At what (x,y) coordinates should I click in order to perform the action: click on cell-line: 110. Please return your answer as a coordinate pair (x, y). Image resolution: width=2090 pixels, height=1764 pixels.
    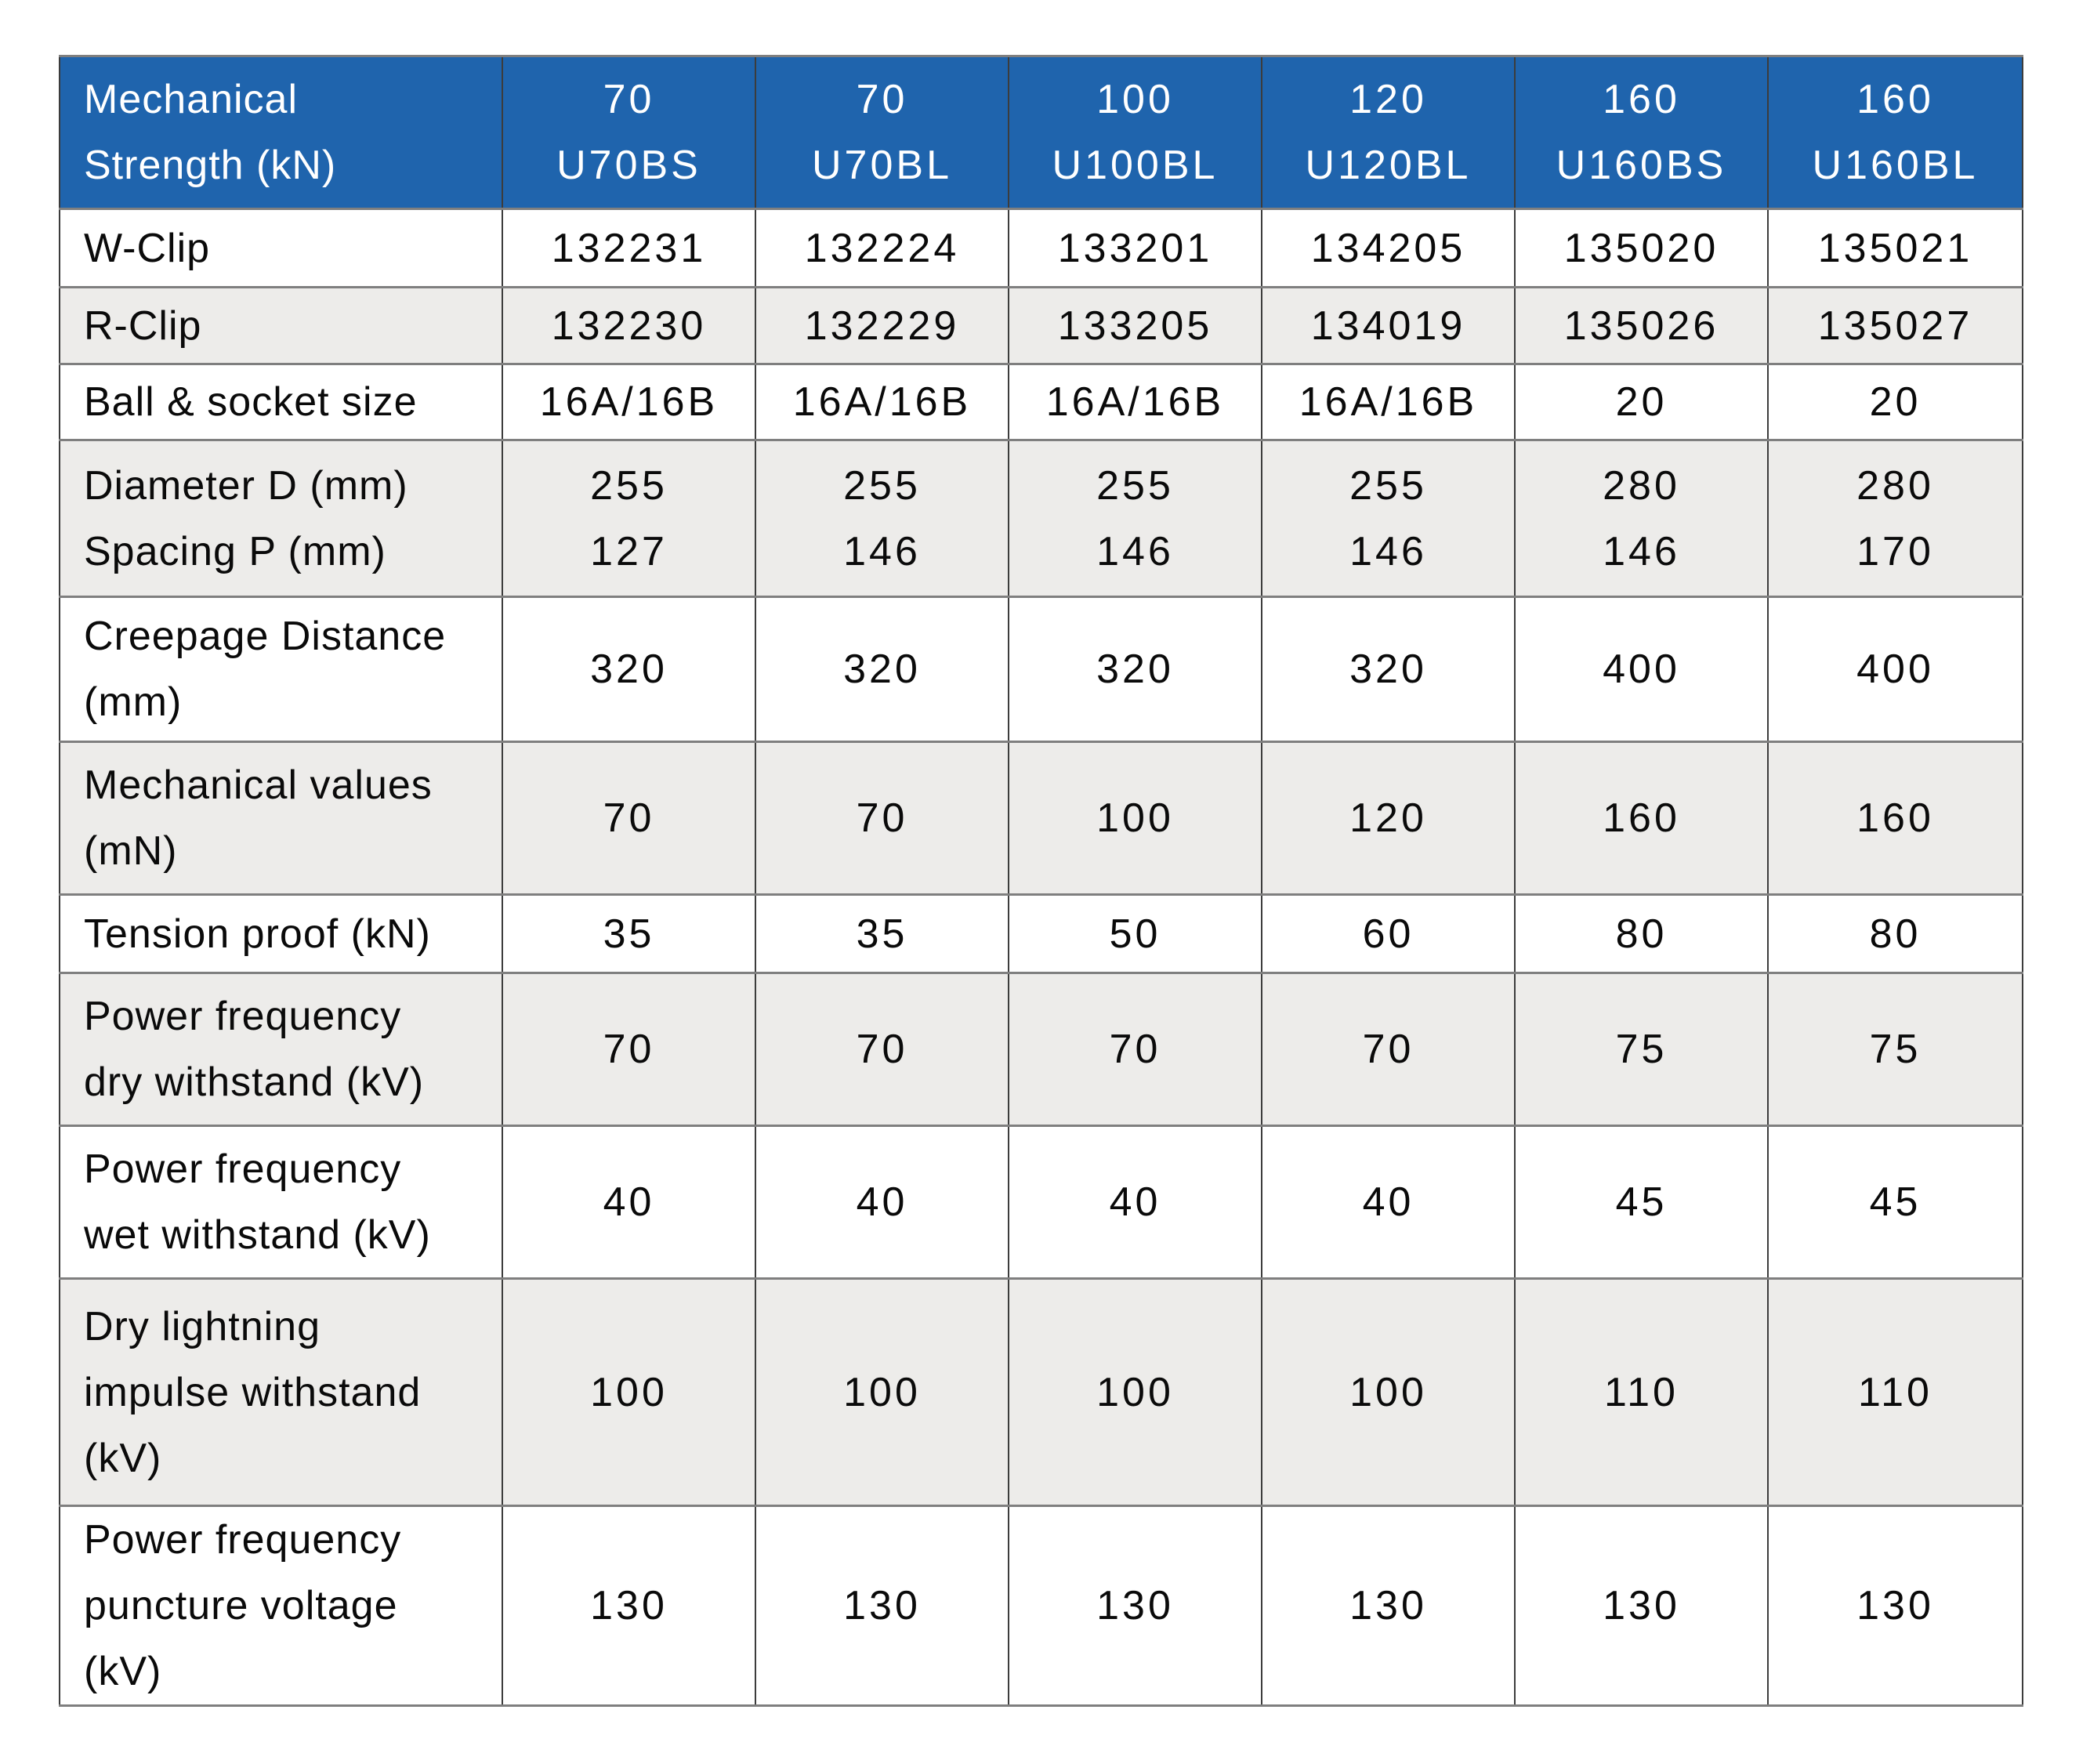
    Looking at the image, I should click on (1895, 1392).